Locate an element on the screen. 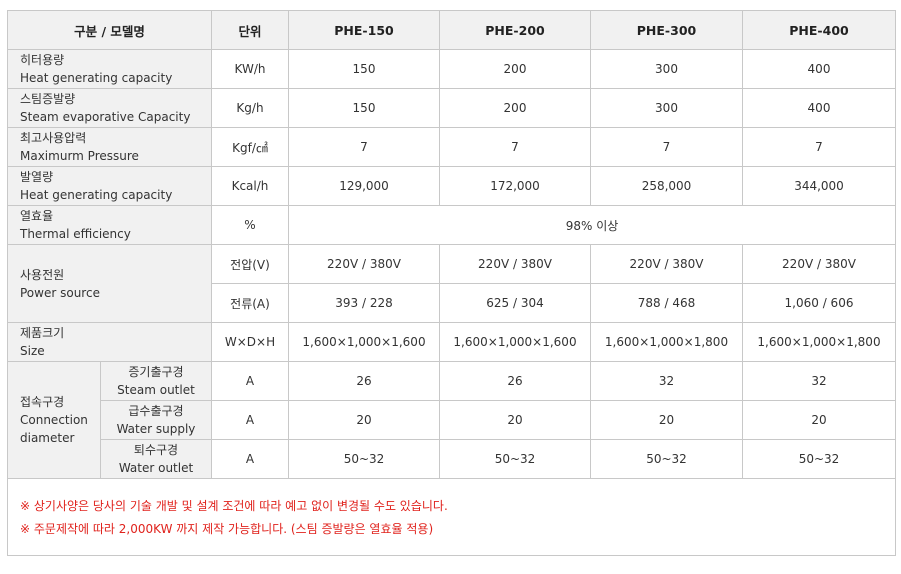  header-model: PHE-400 is located at coordinates (819, 30).